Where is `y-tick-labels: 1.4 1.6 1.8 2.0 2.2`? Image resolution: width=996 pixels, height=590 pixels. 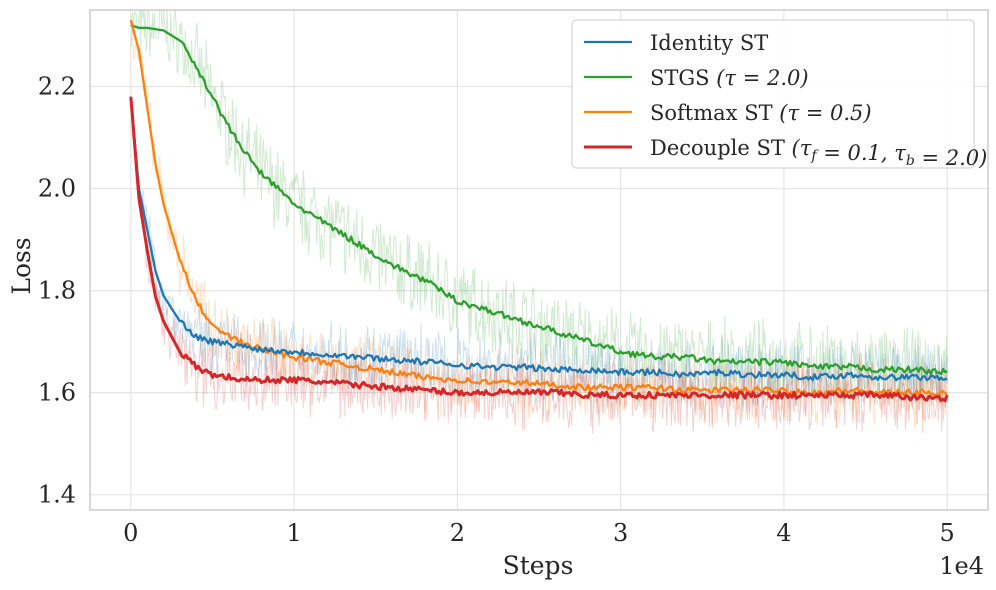
y-tick-labels: 1.4 1.6 1.8 2.0 2.2 is located at coordinates (57, 291).